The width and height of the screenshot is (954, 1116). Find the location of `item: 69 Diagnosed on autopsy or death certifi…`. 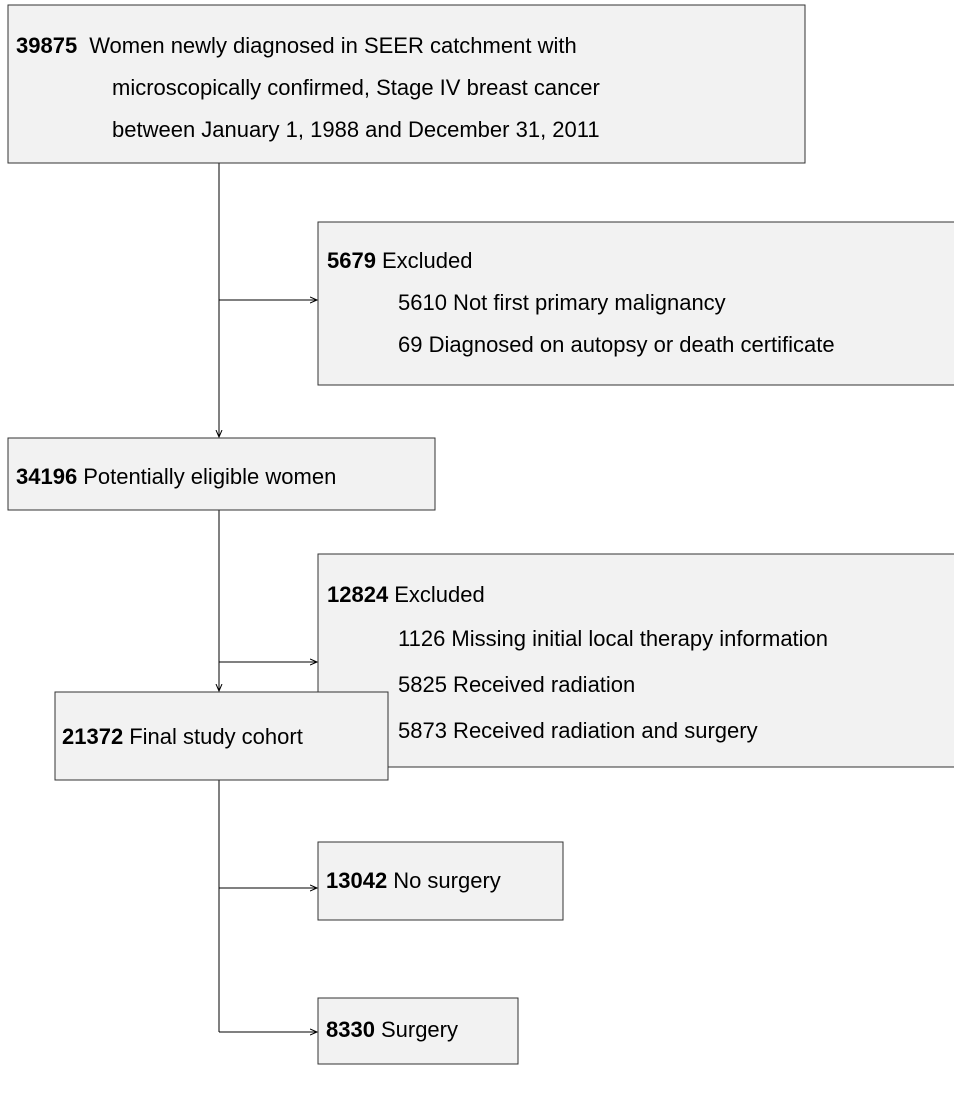

item: 69 Diagnosed on autopsy or death certifi… is located at coordinates (616, 344).